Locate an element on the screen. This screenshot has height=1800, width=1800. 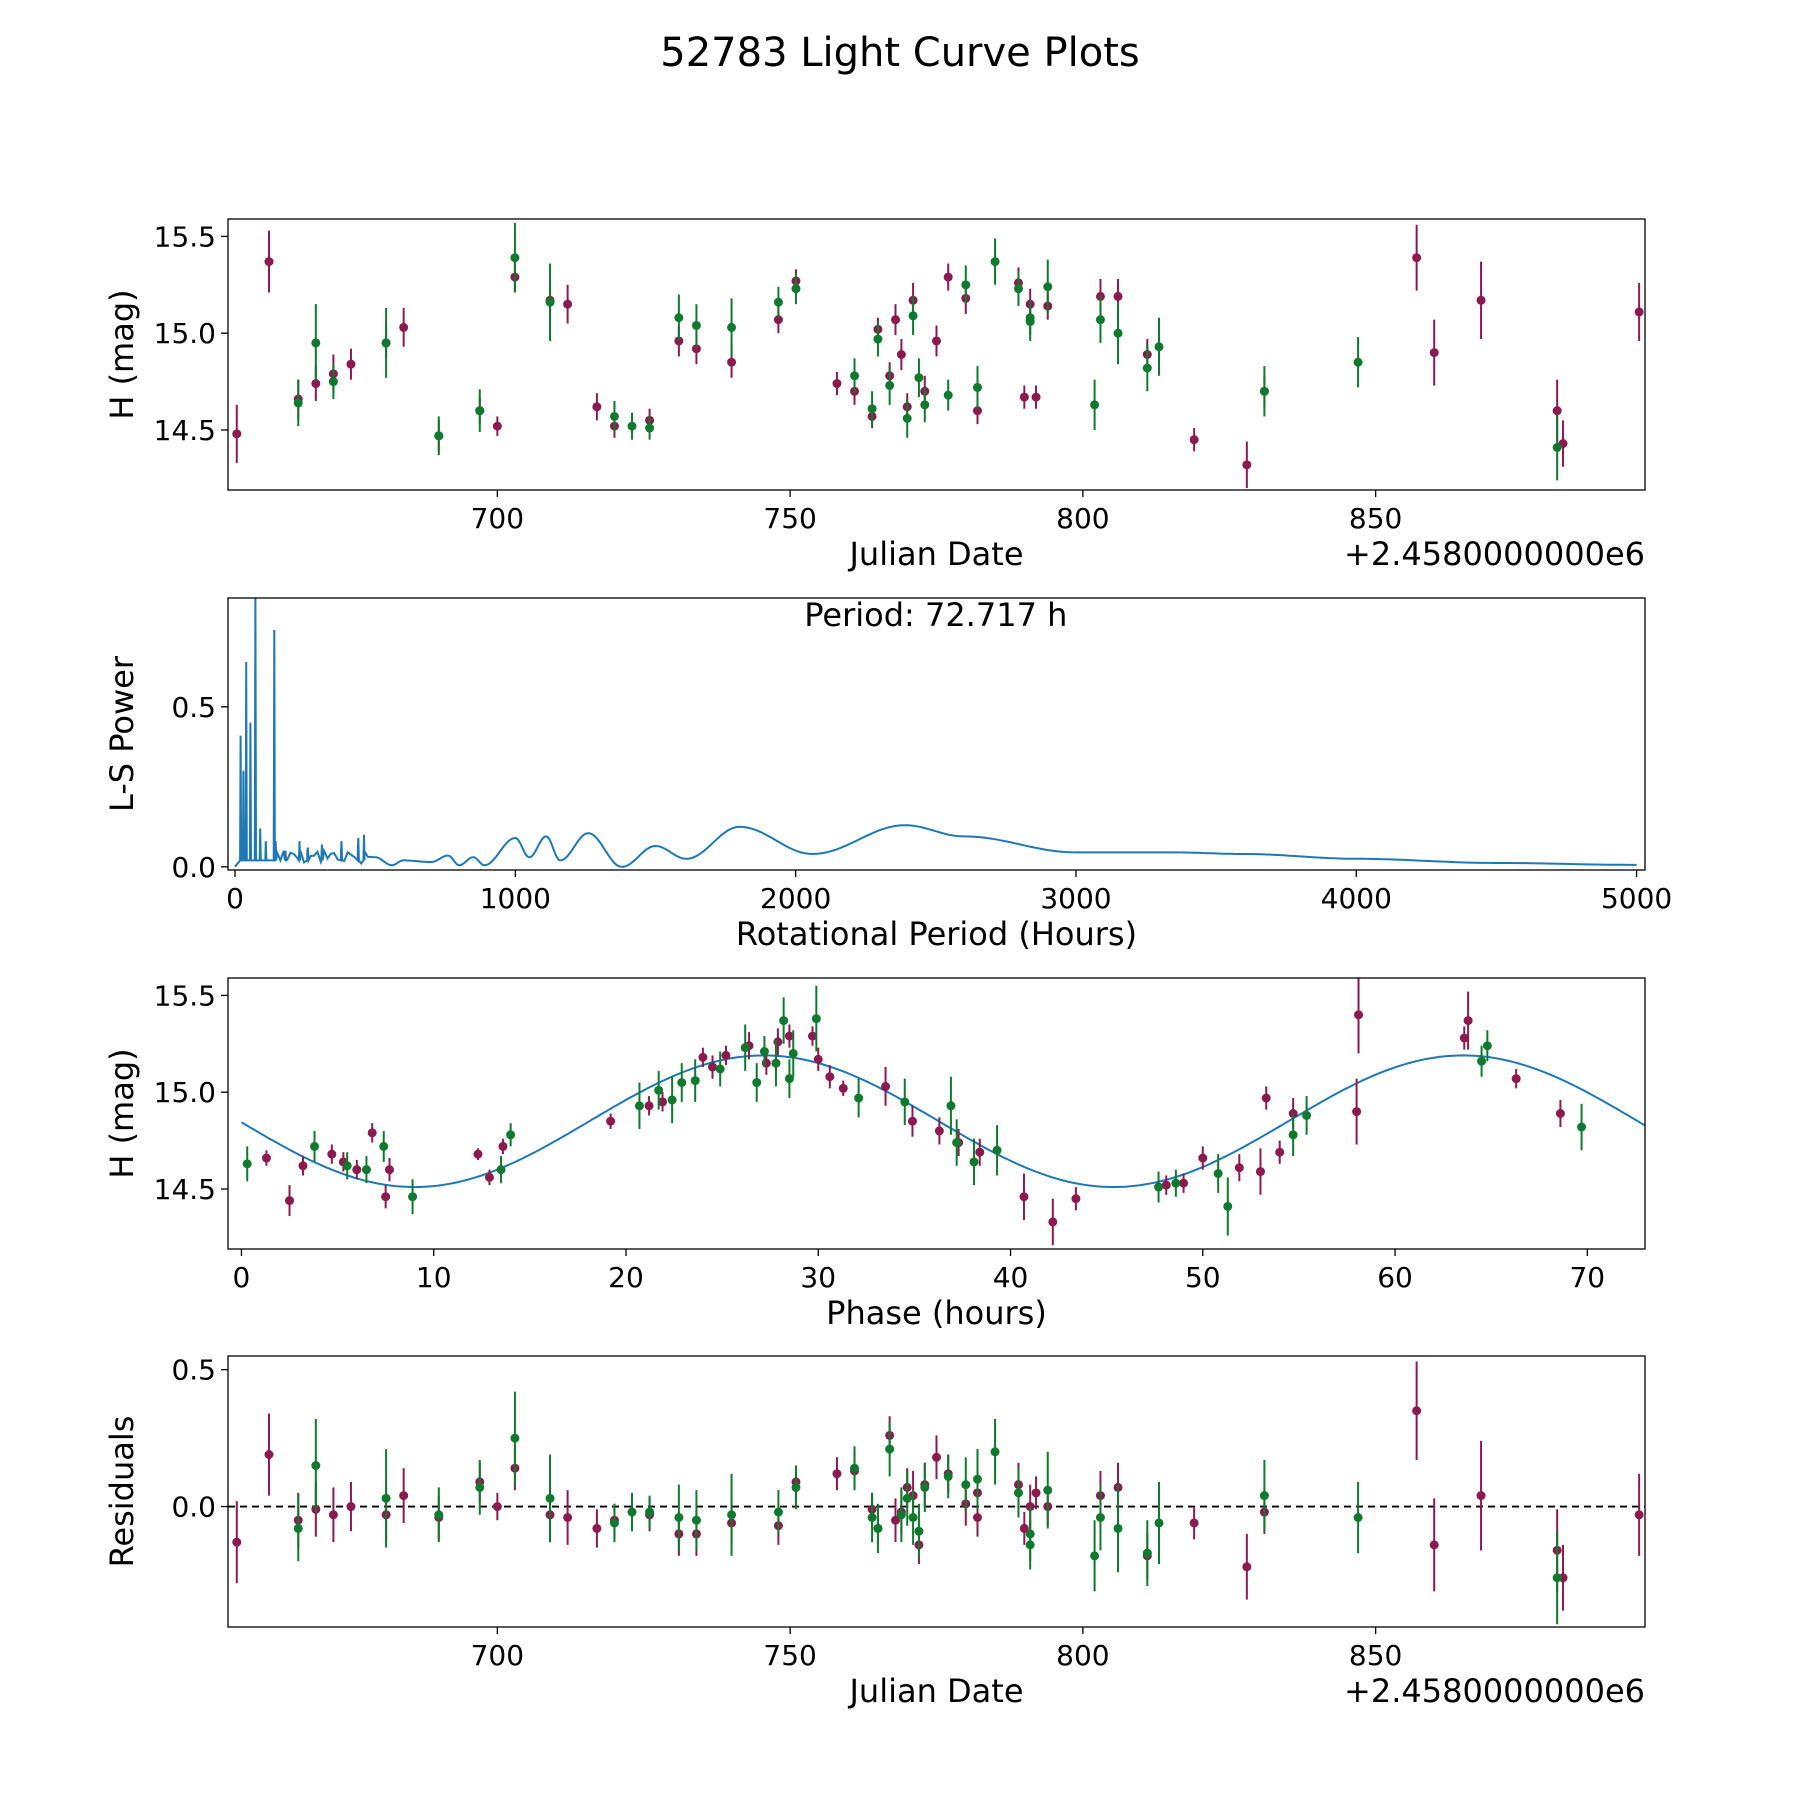
x-tick-label: 850 is located at coordinates (1375, 1655).